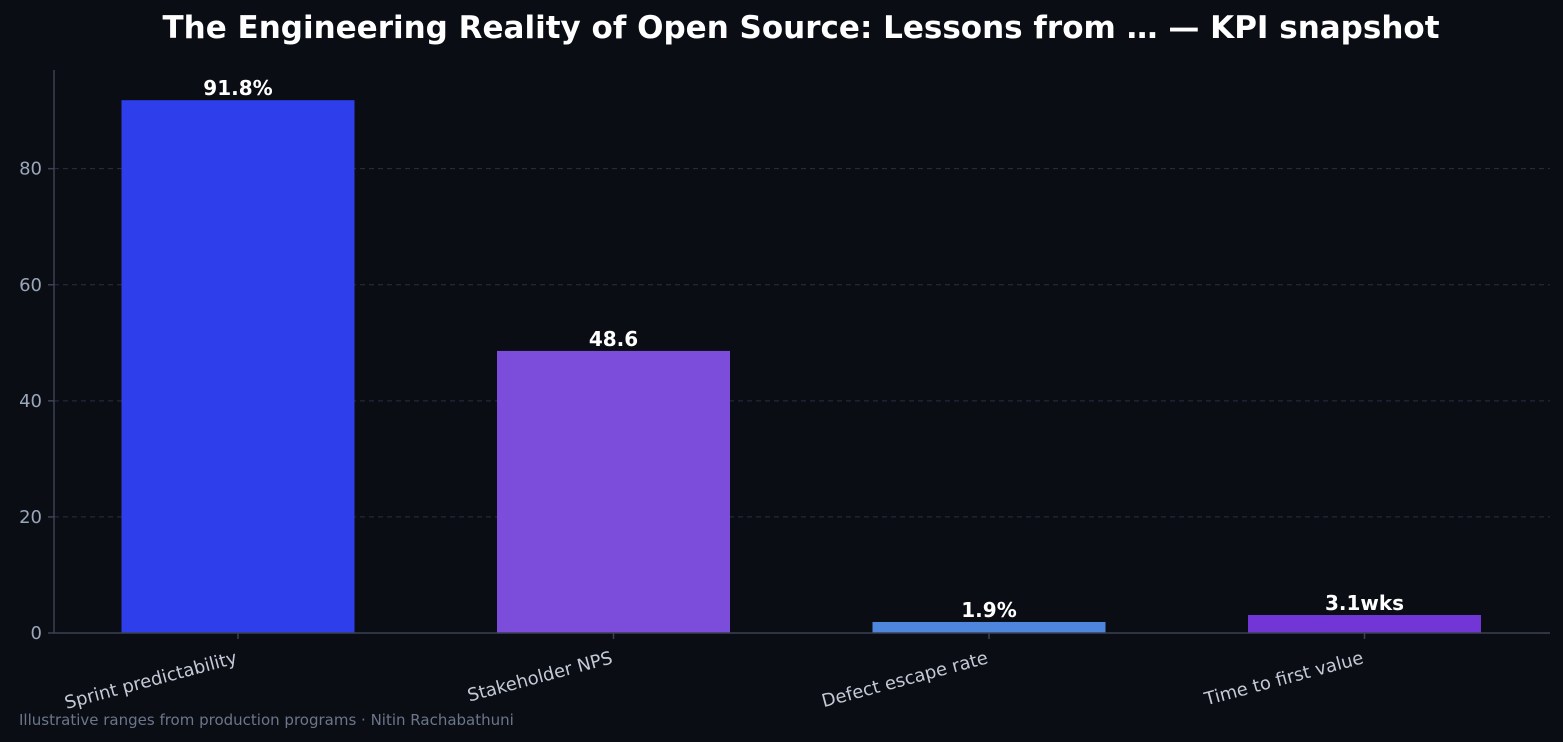  Describe the element at coordinates (237, 88) in the screenshot. I see `data-label: 91.8%` at that location.